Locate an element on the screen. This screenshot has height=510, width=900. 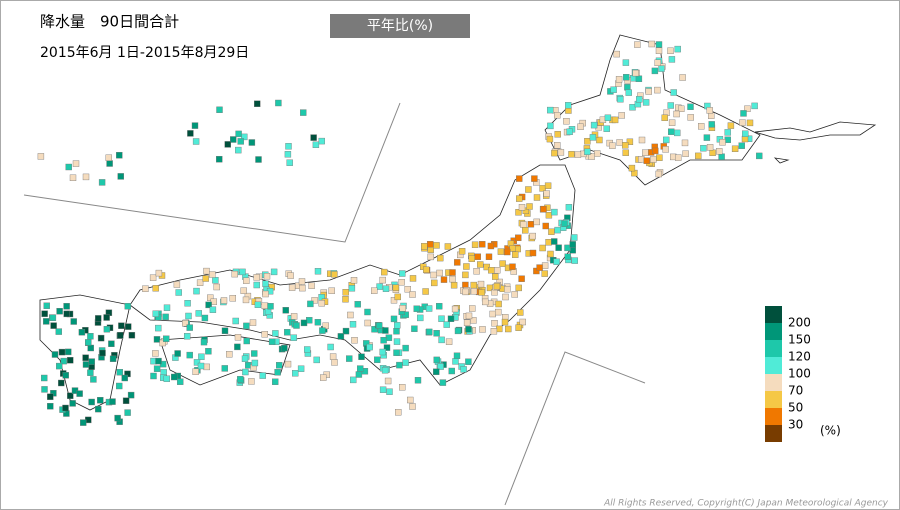
period: 2015年6月 1日-2015年8月29日 is located at coordinates (144, 53).